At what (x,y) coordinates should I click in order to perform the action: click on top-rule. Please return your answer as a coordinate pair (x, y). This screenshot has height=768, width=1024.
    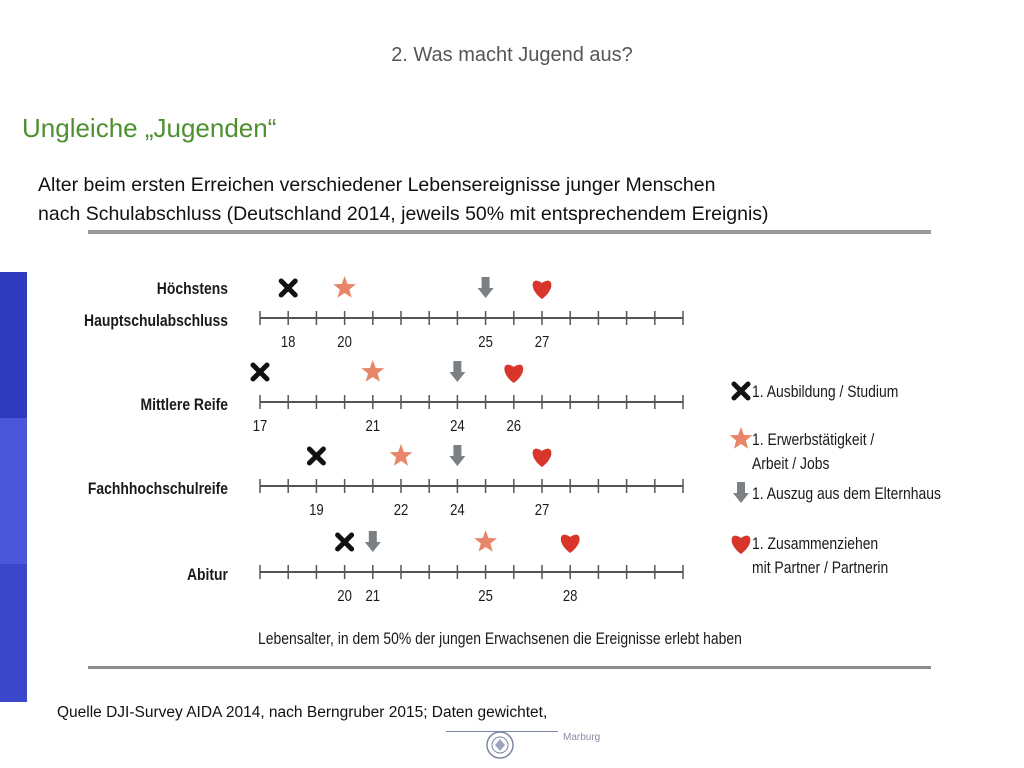
    Looking at the image, I should click on (509, 232).